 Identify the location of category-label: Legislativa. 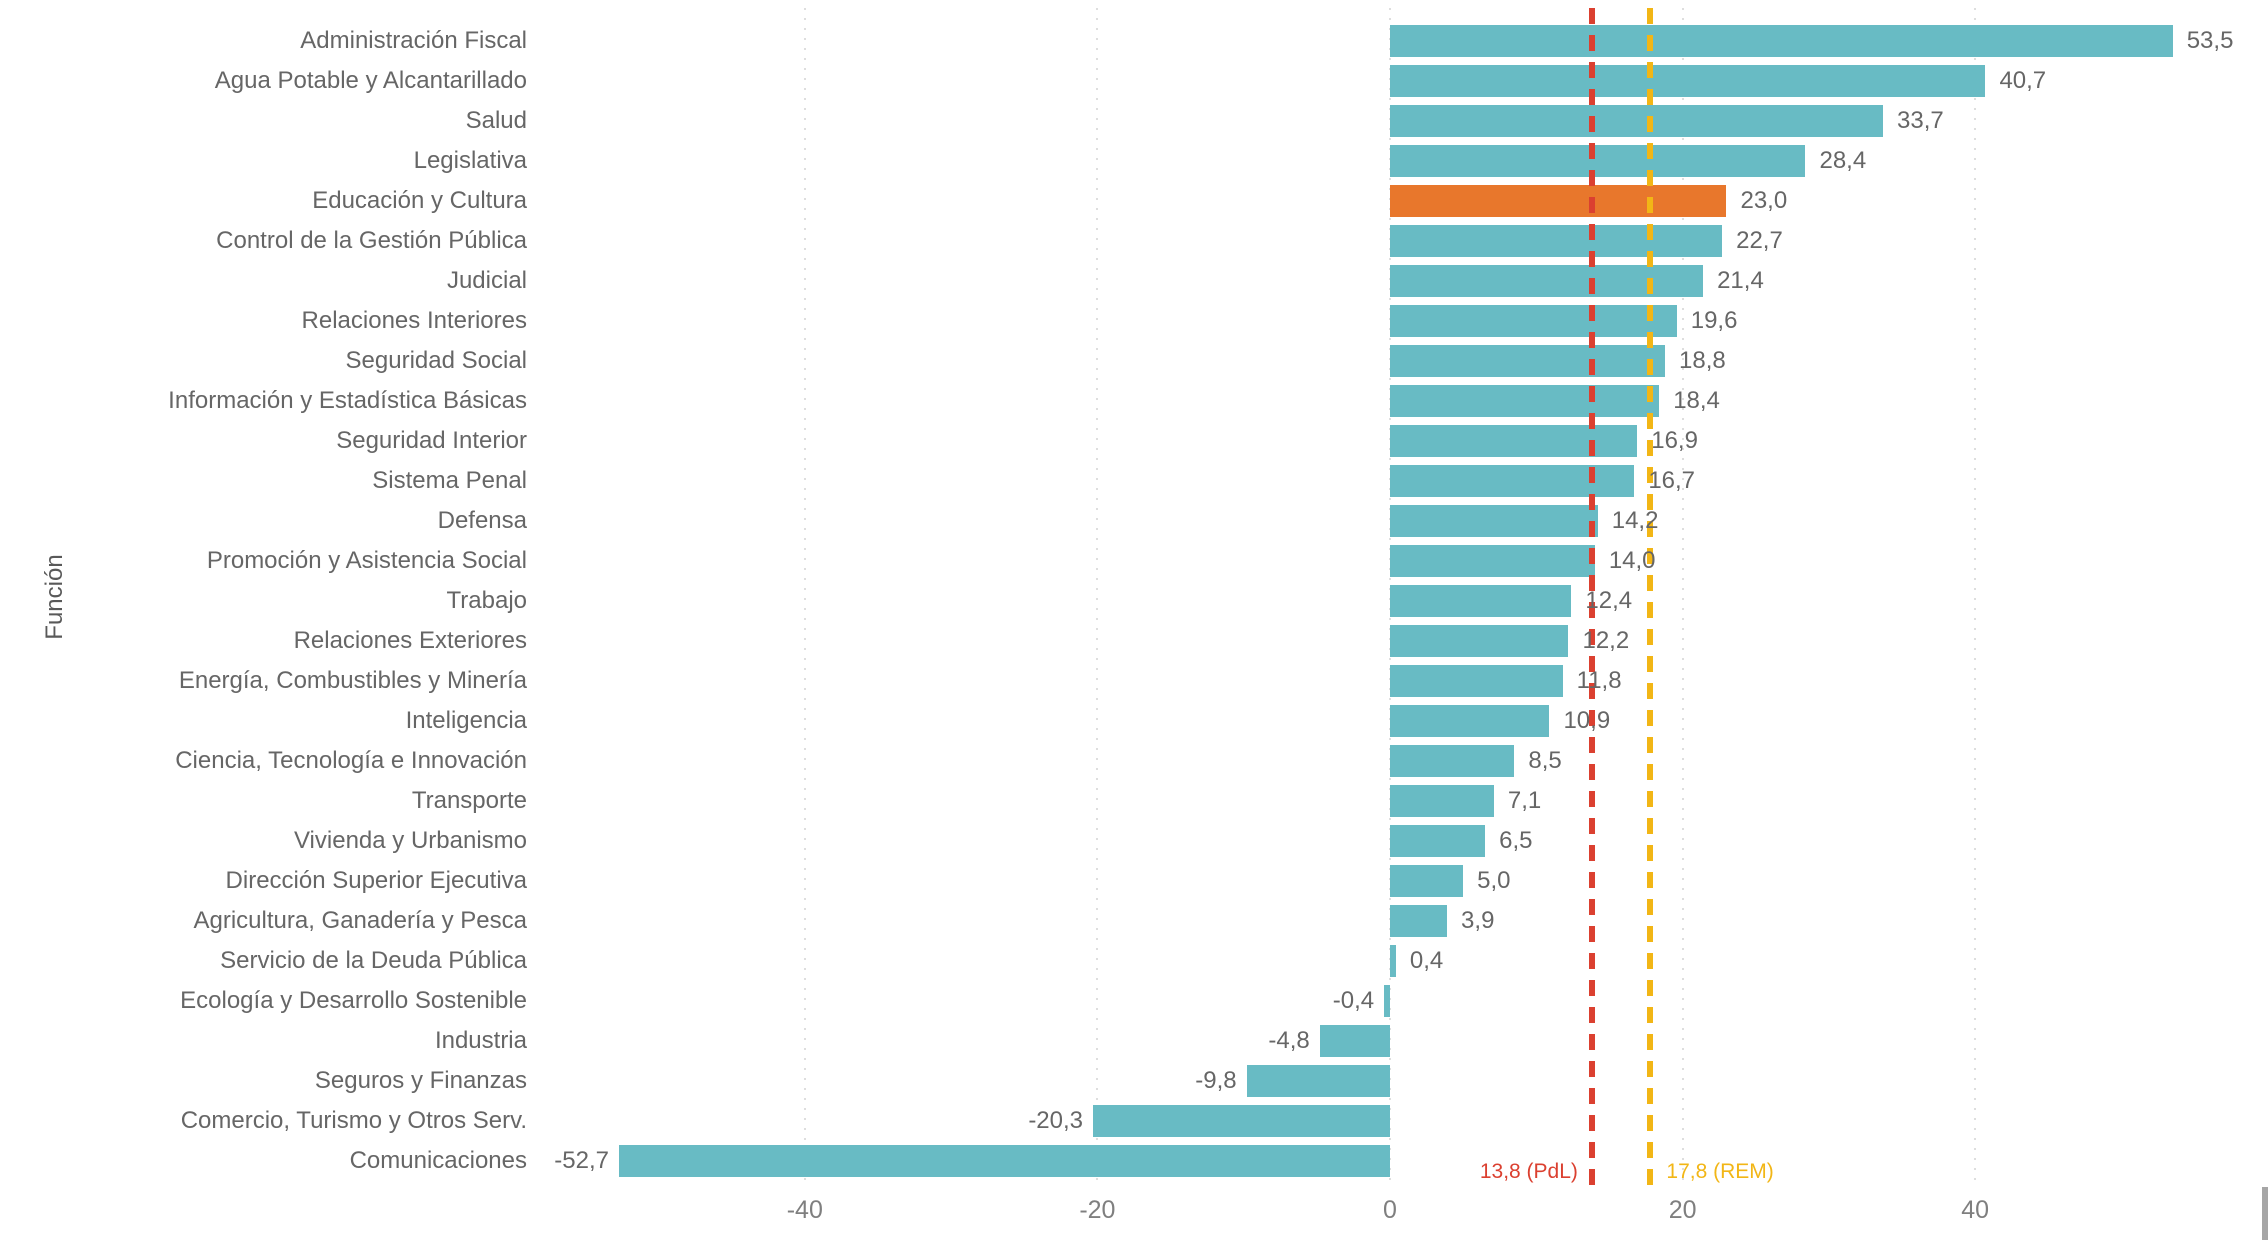
(470, 160).